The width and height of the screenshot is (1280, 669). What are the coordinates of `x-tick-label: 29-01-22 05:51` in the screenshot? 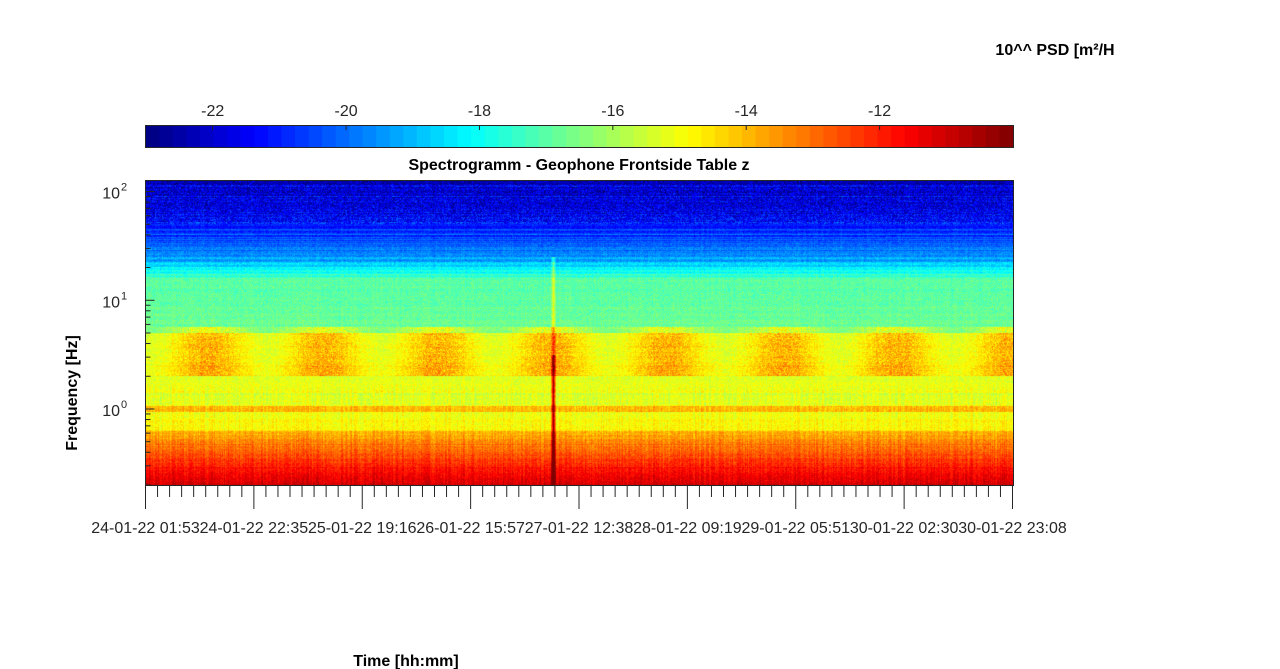 It's located at (795, 528).